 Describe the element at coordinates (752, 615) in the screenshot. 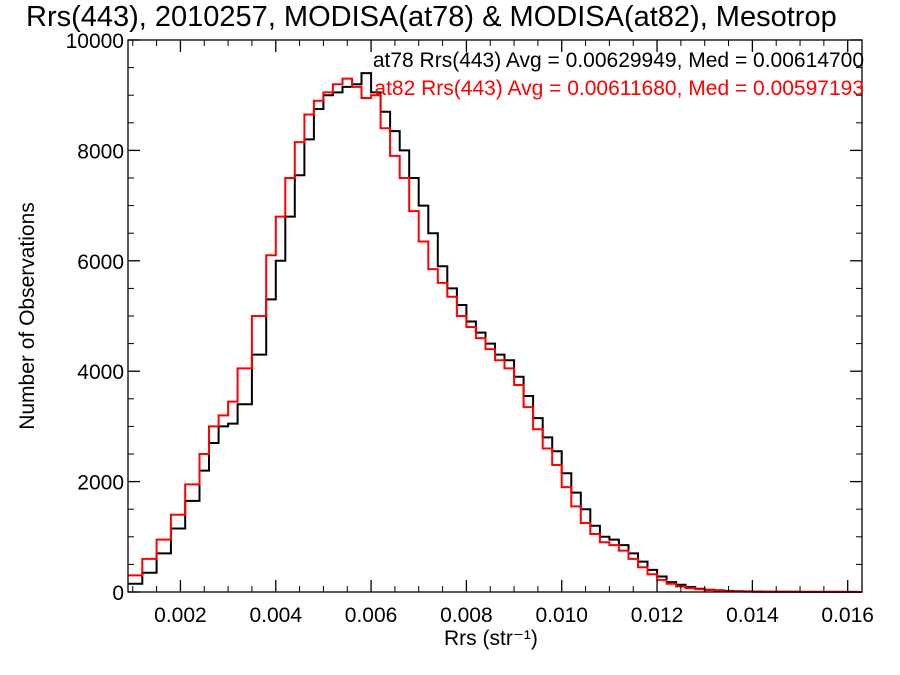

I see `x-tick-label: 0.014` at that location.